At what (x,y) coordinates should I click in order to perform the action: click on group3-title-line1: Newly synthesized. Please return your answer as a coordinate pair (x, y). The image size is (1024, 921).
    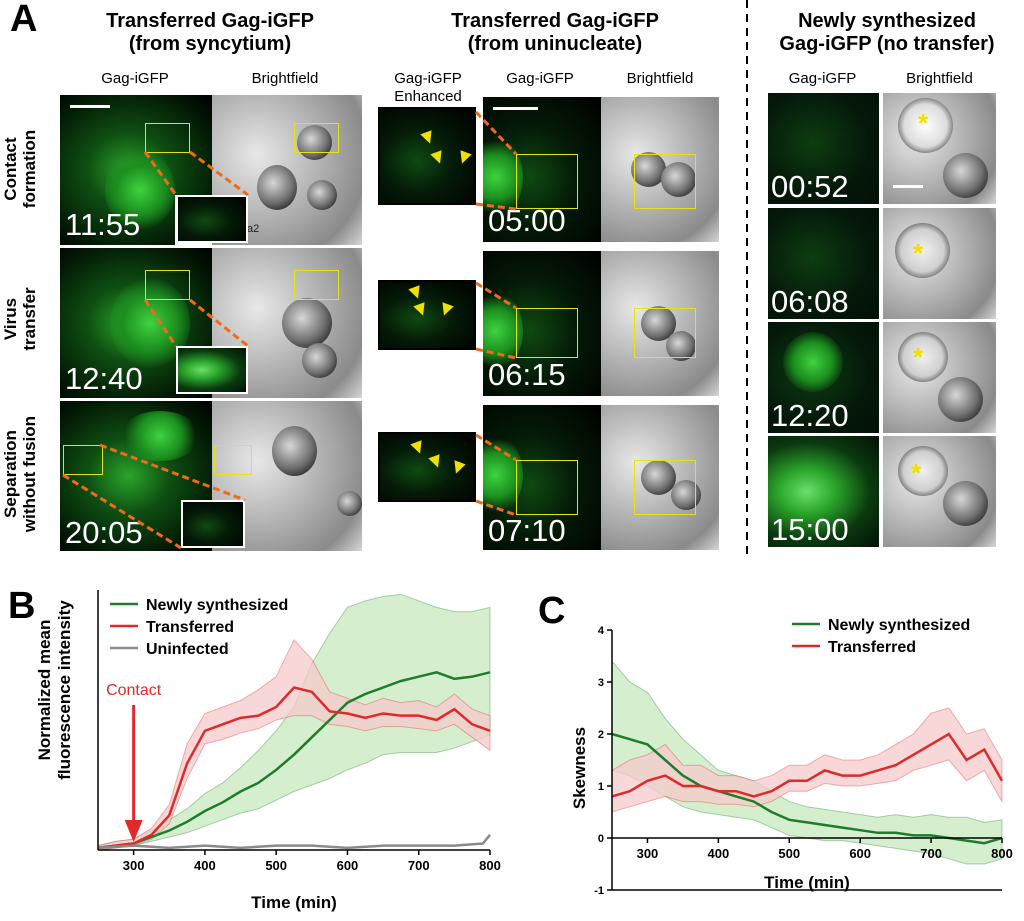
    Looking at the image, I should click on (887, 21).